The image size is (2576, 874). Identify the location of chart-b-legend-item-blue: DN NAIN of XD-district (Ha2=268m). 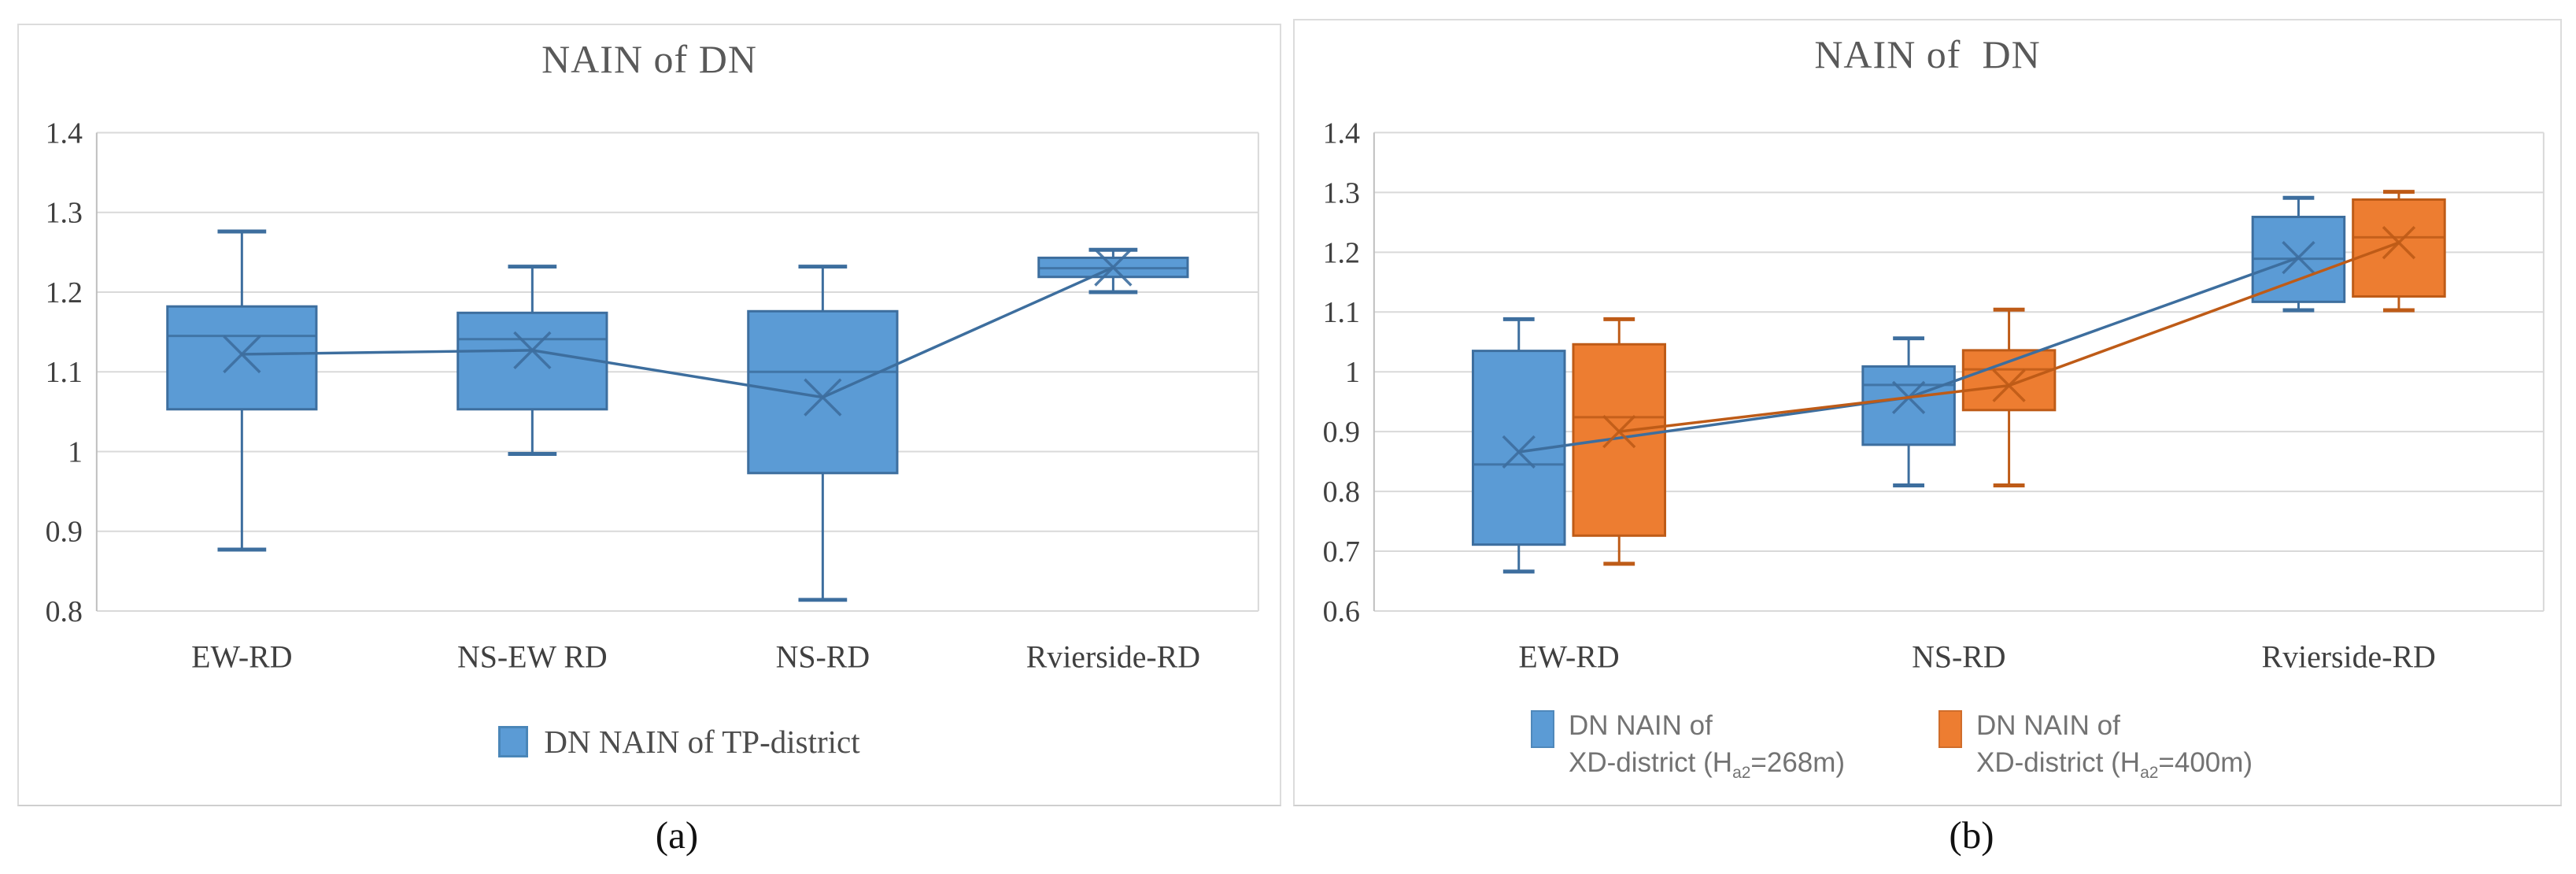
(1688, 749).